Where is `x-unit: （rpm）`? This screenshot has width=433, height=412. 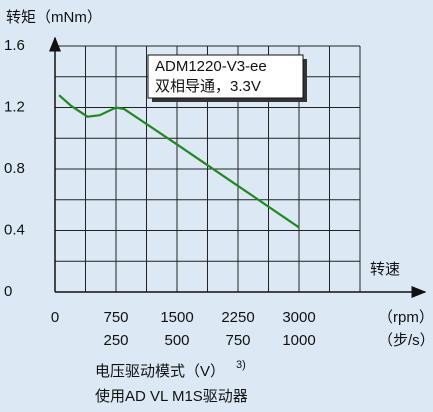
x-unit: （rpm） is located at coordinates (405, 317).